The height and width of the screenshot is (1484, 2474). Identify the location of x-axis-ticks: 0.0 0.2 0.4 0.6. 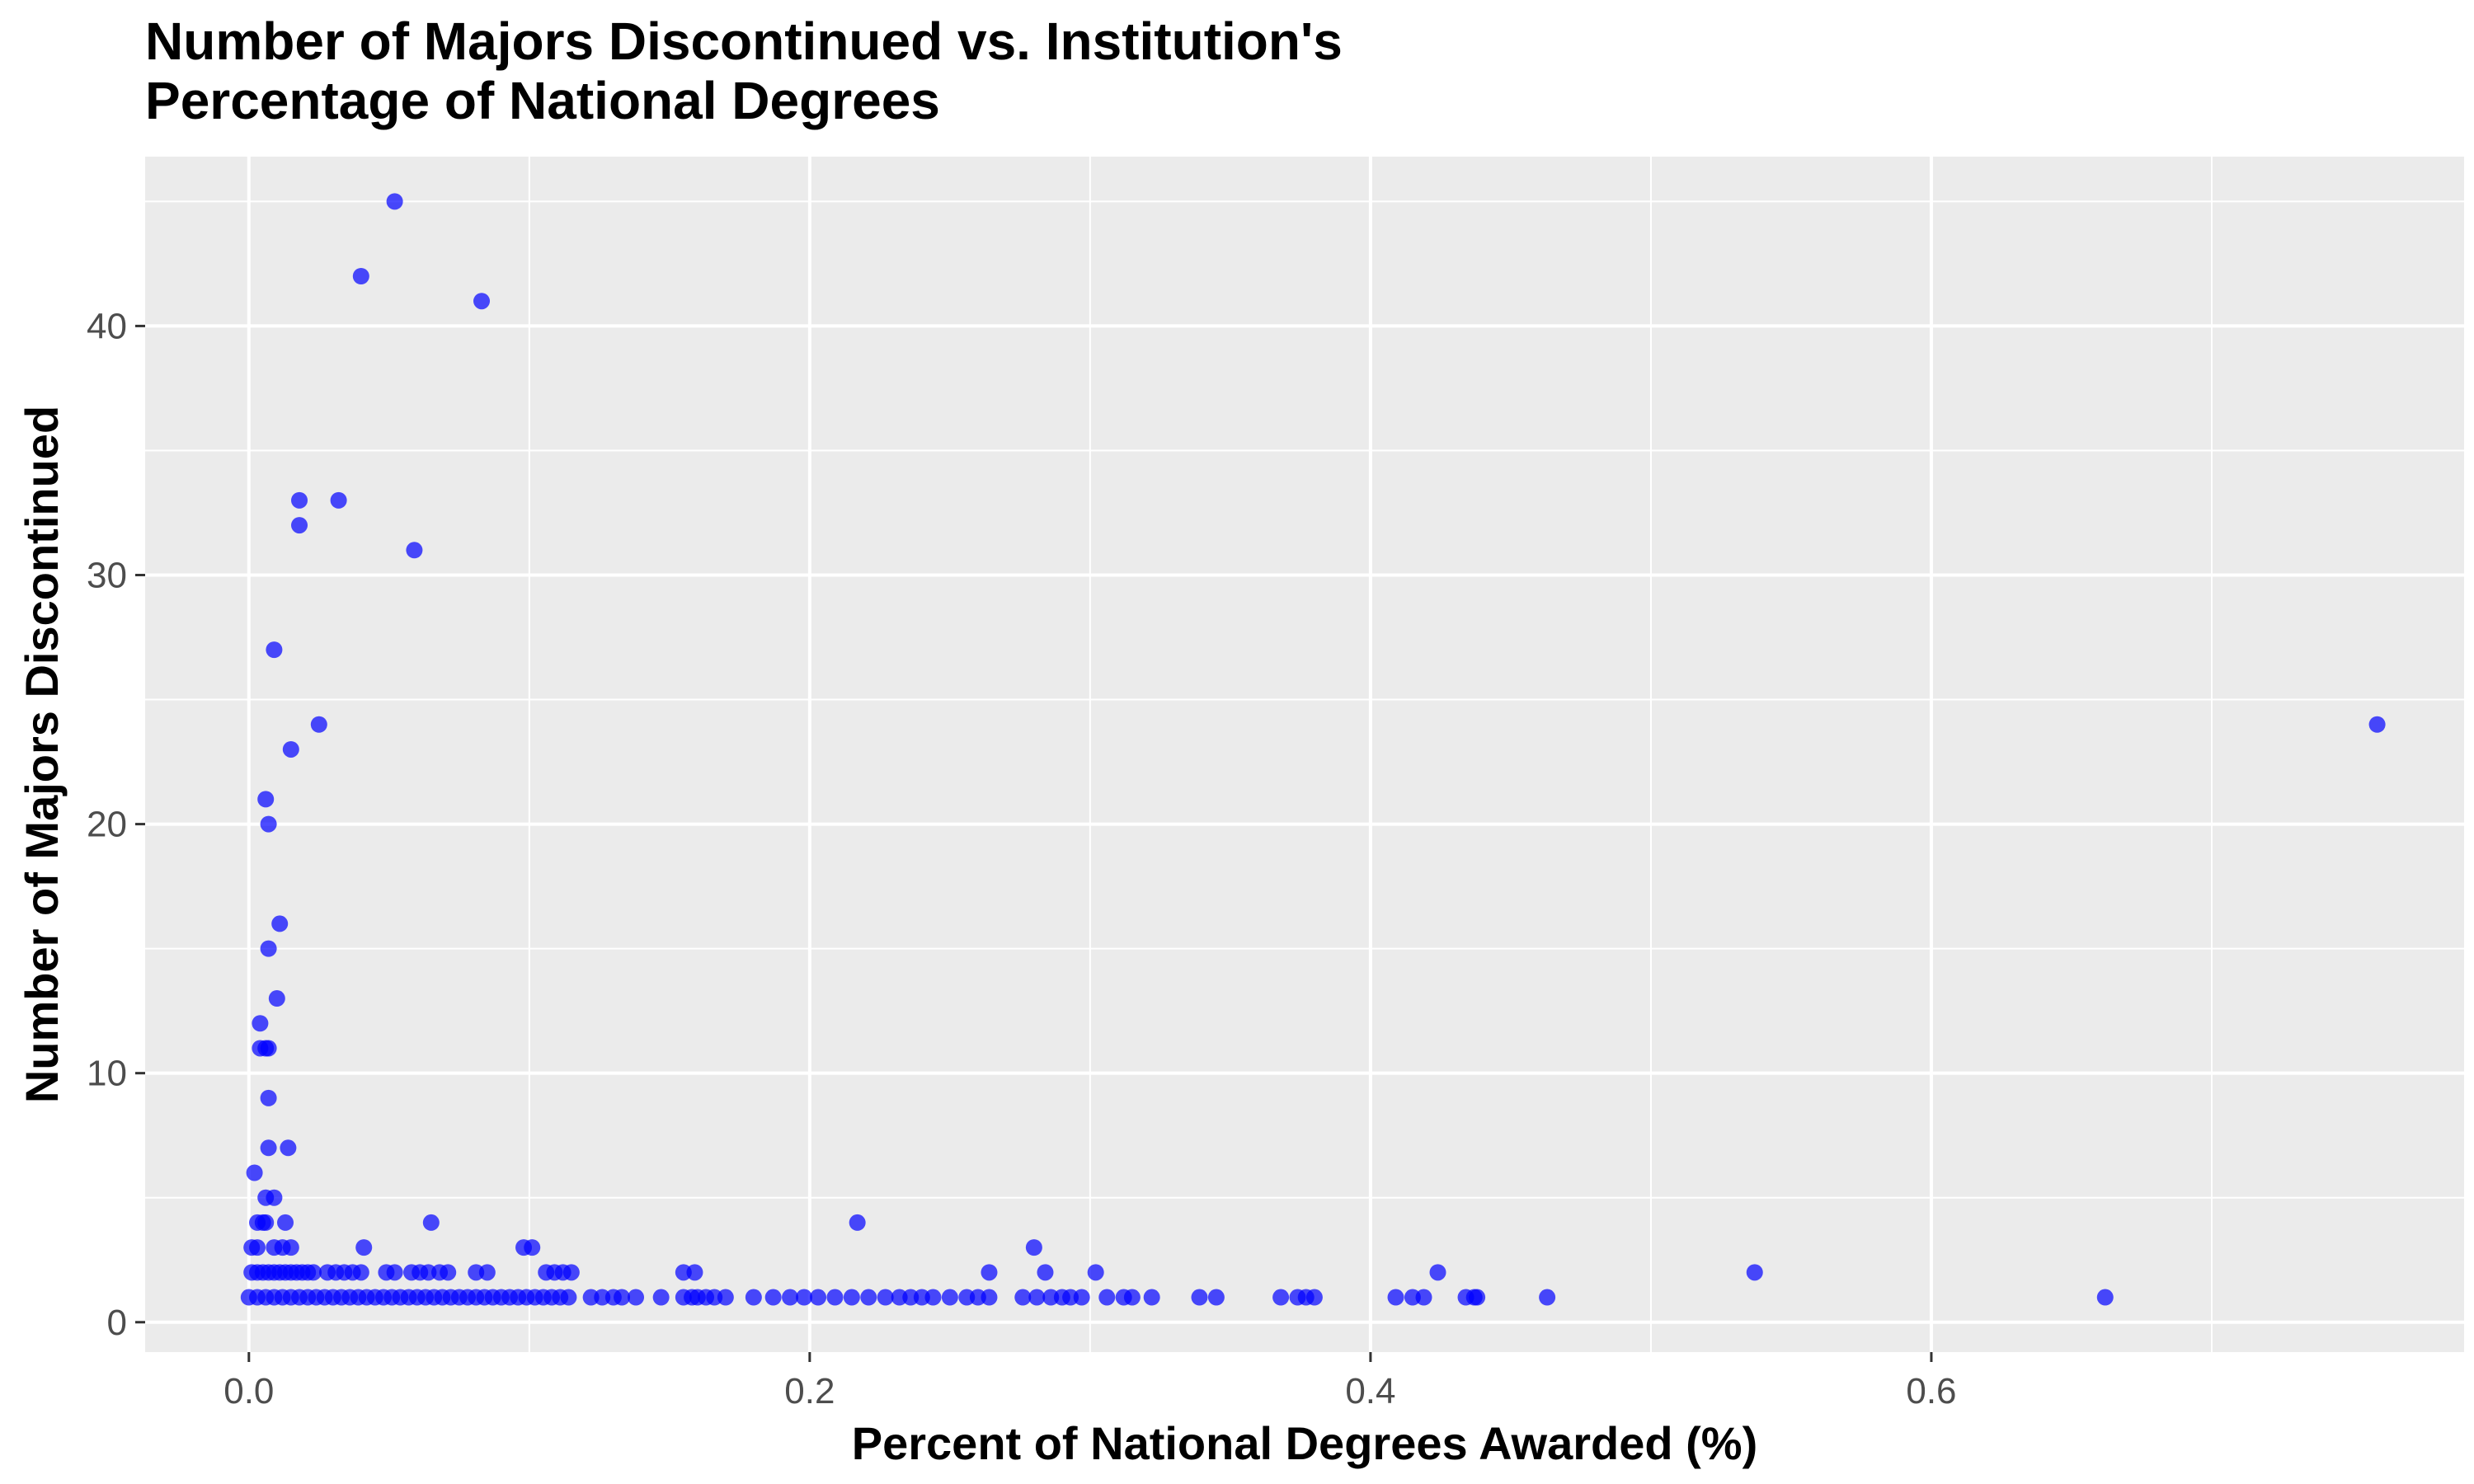
(1090, 1381).